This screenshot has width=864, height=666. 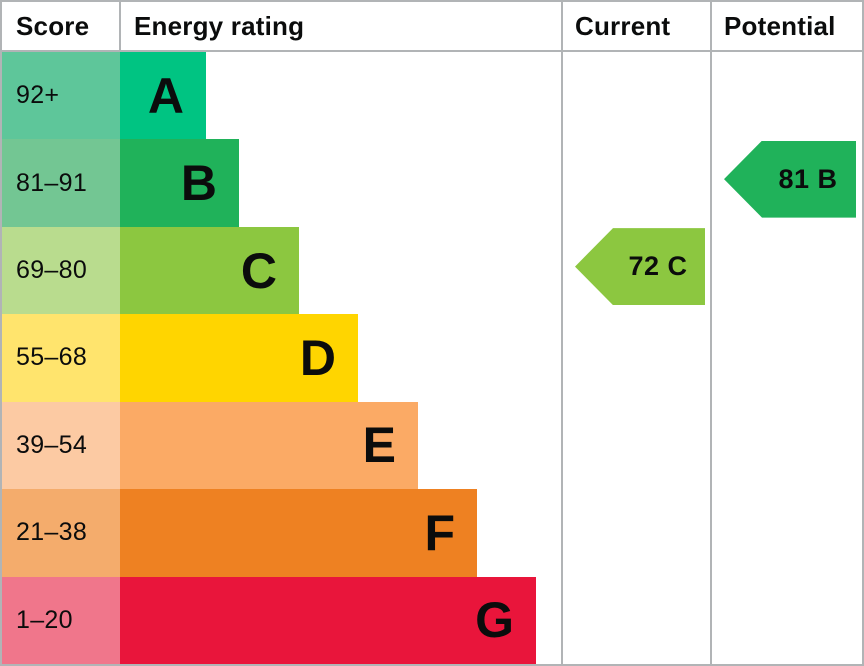 What do you see at coordinates (640, 267) in the screenshot?
I see `current-rating-arrow: 72 C` at bounding box center [640, 267].